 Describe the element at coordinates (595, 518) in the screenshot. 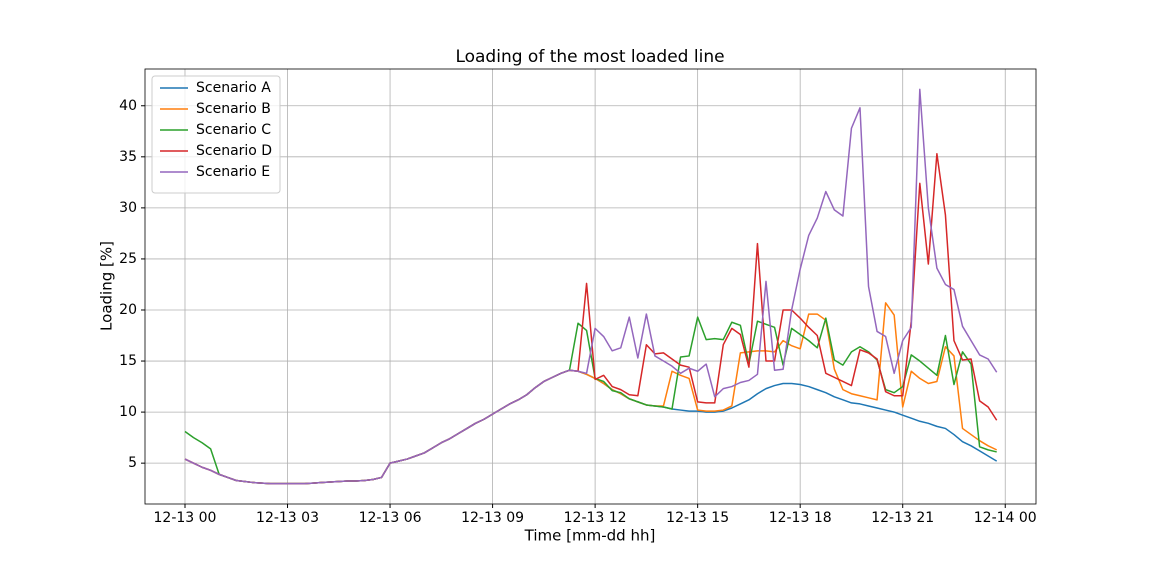

I see `x-tick-label: 12-13 12` at that location.